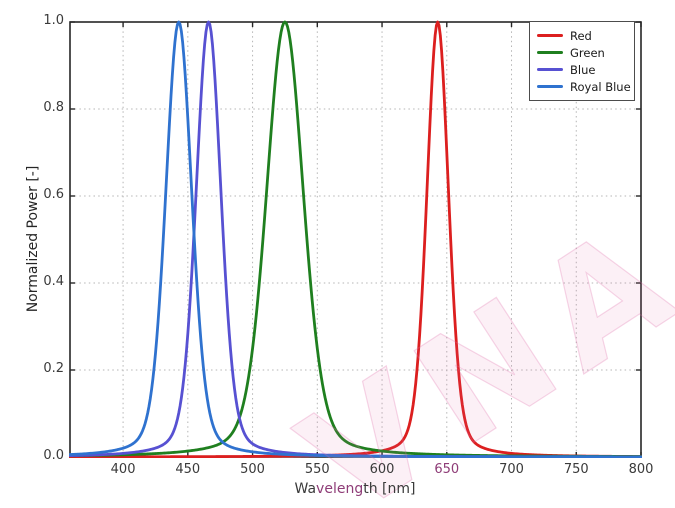 The width and height of the screenshot is (675, 508). I want to click on legend-label: Royal Blue, so click(600, 86).